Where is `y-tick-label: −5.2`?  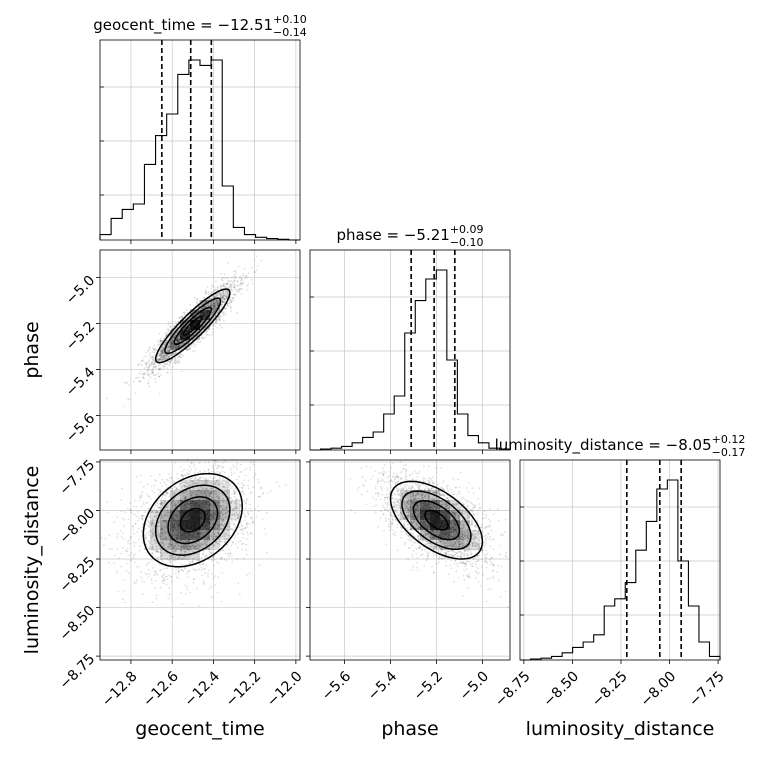 y-tick-label: −5.2 is located at coordinates (80, 336).